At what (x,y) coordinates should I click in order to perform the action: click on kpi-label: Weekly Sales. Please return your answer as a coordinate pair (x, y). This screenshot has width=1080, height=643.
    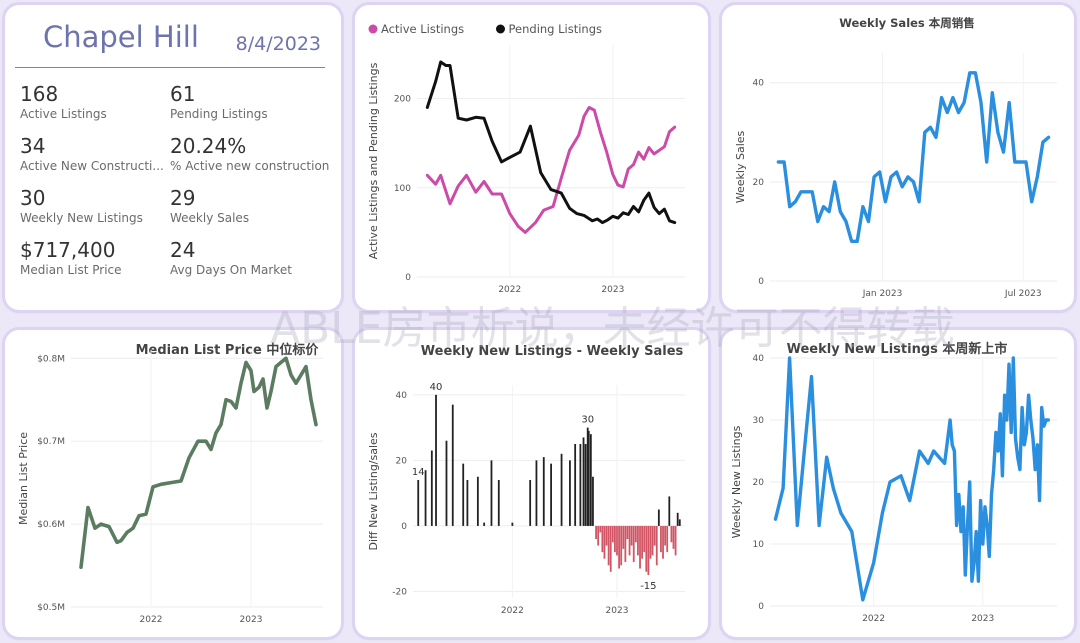
    Looking at the image, I should click on (210, 218).